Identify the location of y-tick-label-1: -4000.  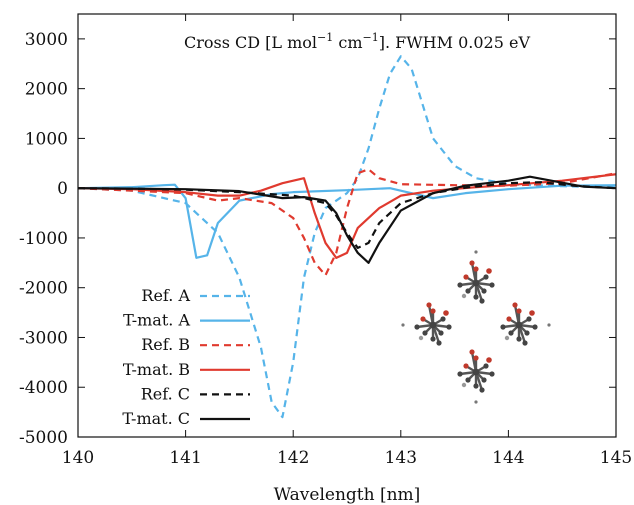
(43, 388).